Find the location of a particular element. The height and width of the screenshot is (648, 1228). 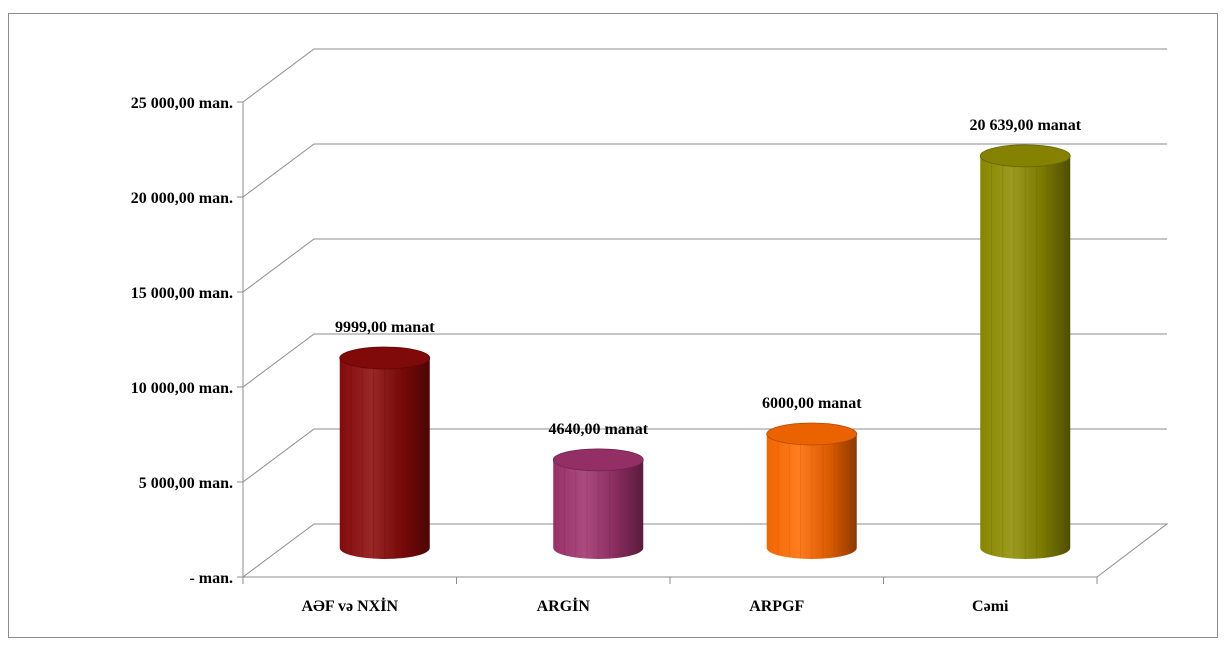

data-label-2: 6000,00 manat is located at coordinates (812, 403).